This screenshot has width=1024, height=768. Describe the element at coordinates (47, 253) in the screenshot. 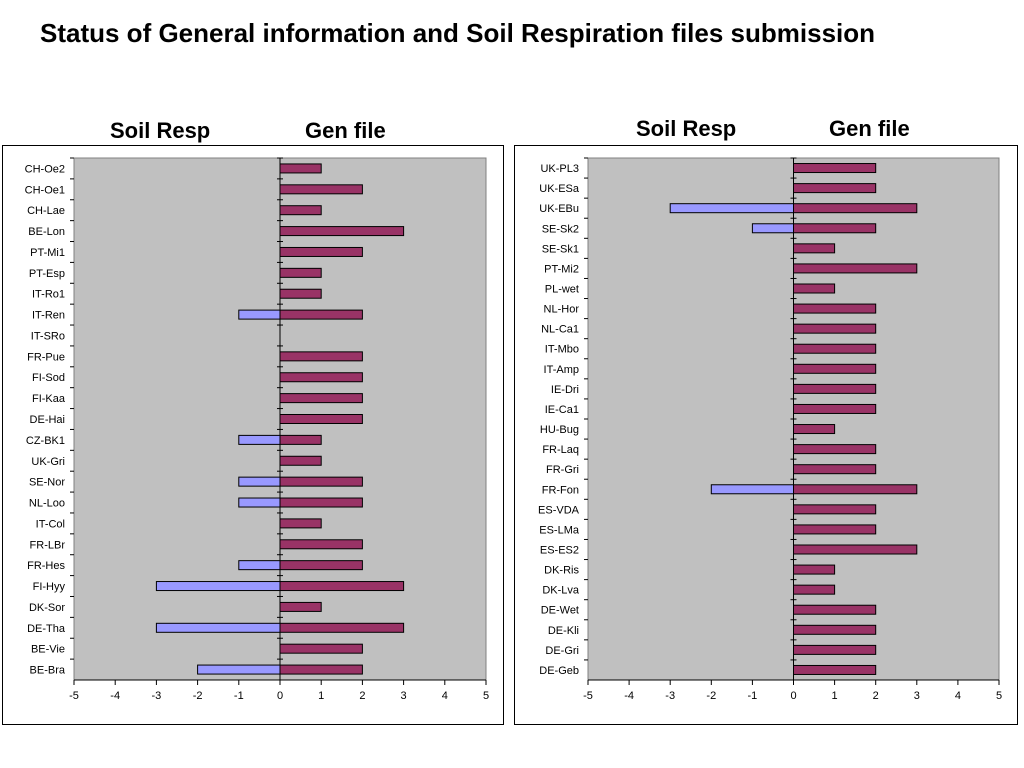

I see `left-category-label: PT-Mi1` at that location.